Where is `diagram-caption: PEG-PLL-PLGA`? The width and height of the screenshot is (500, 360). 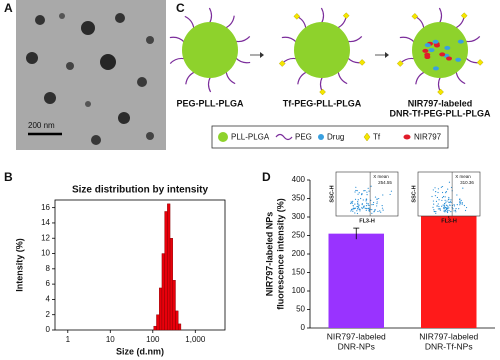 diagram-caption: PEG-PLL-PLGA is located at coordinates (210, 103).